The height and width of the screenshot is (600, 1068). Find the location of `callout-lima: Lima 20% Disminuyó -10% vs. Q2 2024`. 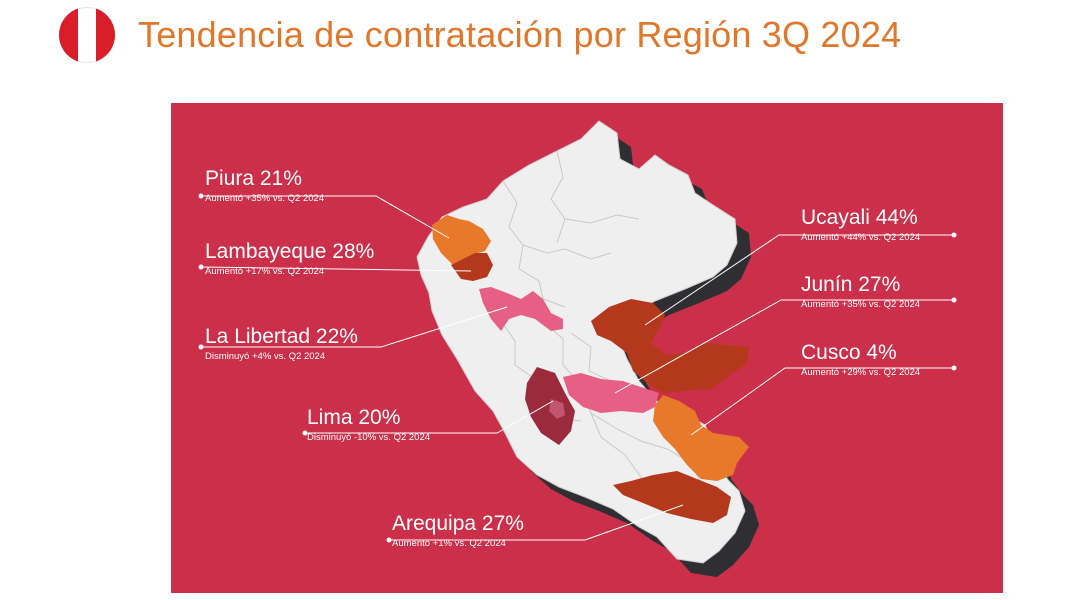

callout-lima: Lima 20% Disminuyó -10% vs. Q2 2024 is located at coordinates (368, 425).